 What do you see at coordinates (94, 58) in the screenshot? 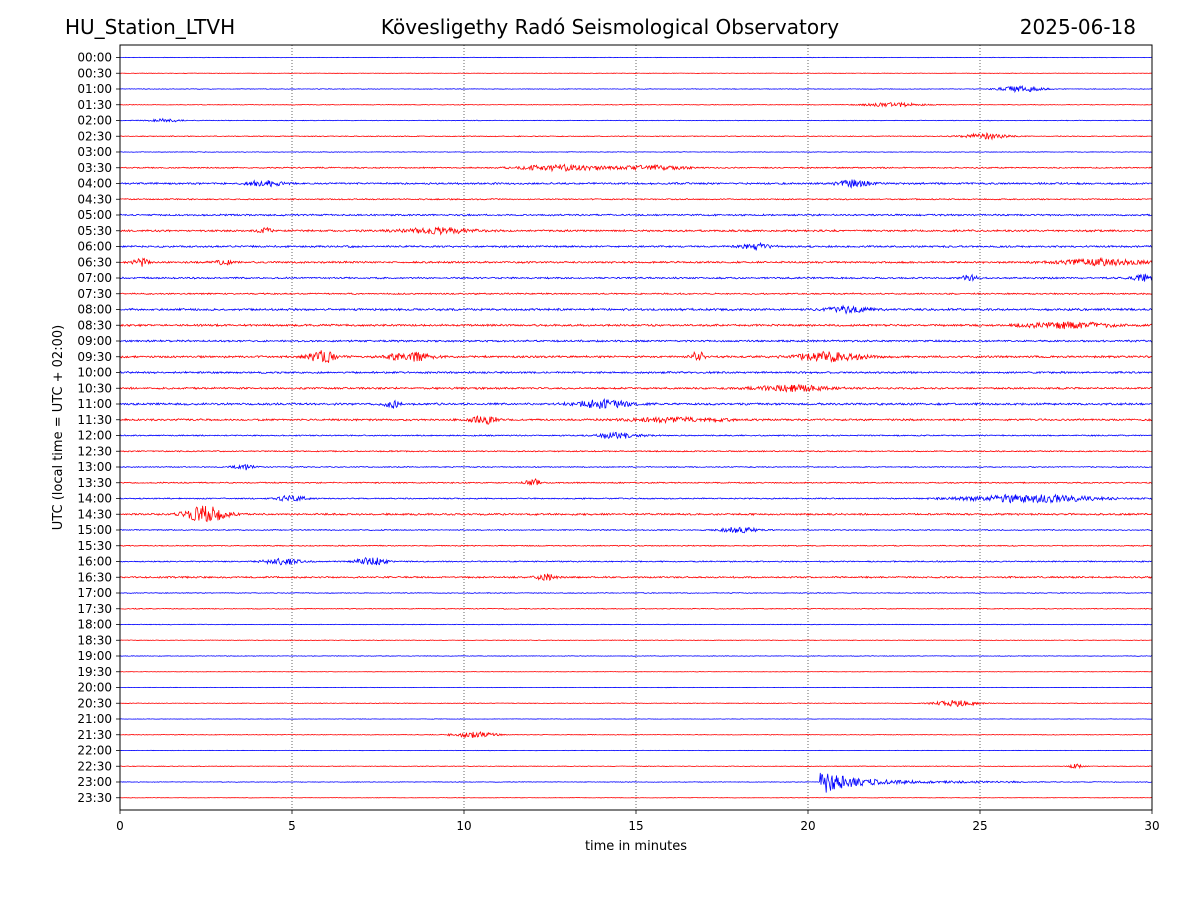
I see `y-tick-label-0000: 00:00` at bounding box center [94, 58].